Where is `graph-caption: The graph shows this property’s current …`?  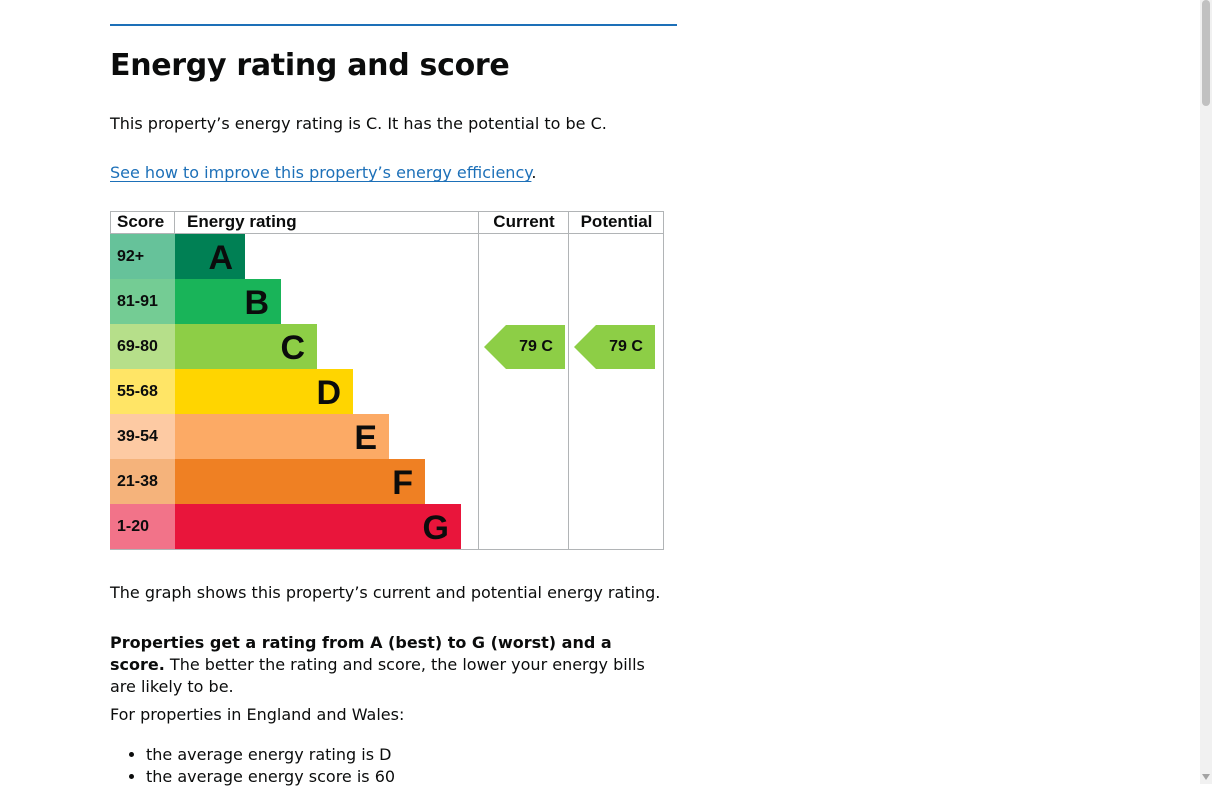
graph-caption: The graph shows this property’s current … is located at coordinates (385, 592).